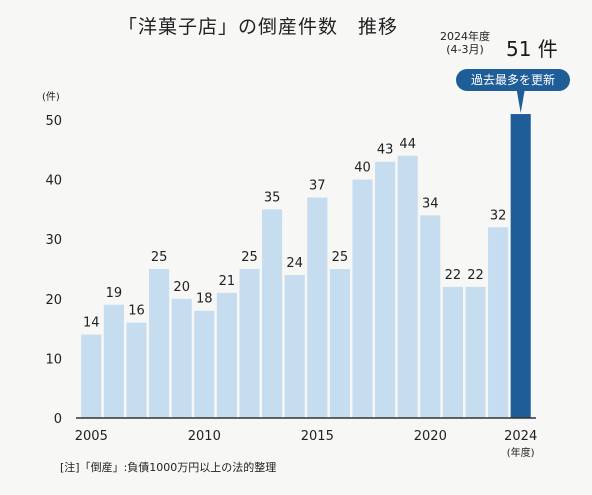 The width and height of the screenshot is (592, 495). I want to click on bar-2014, so click(294, 346).